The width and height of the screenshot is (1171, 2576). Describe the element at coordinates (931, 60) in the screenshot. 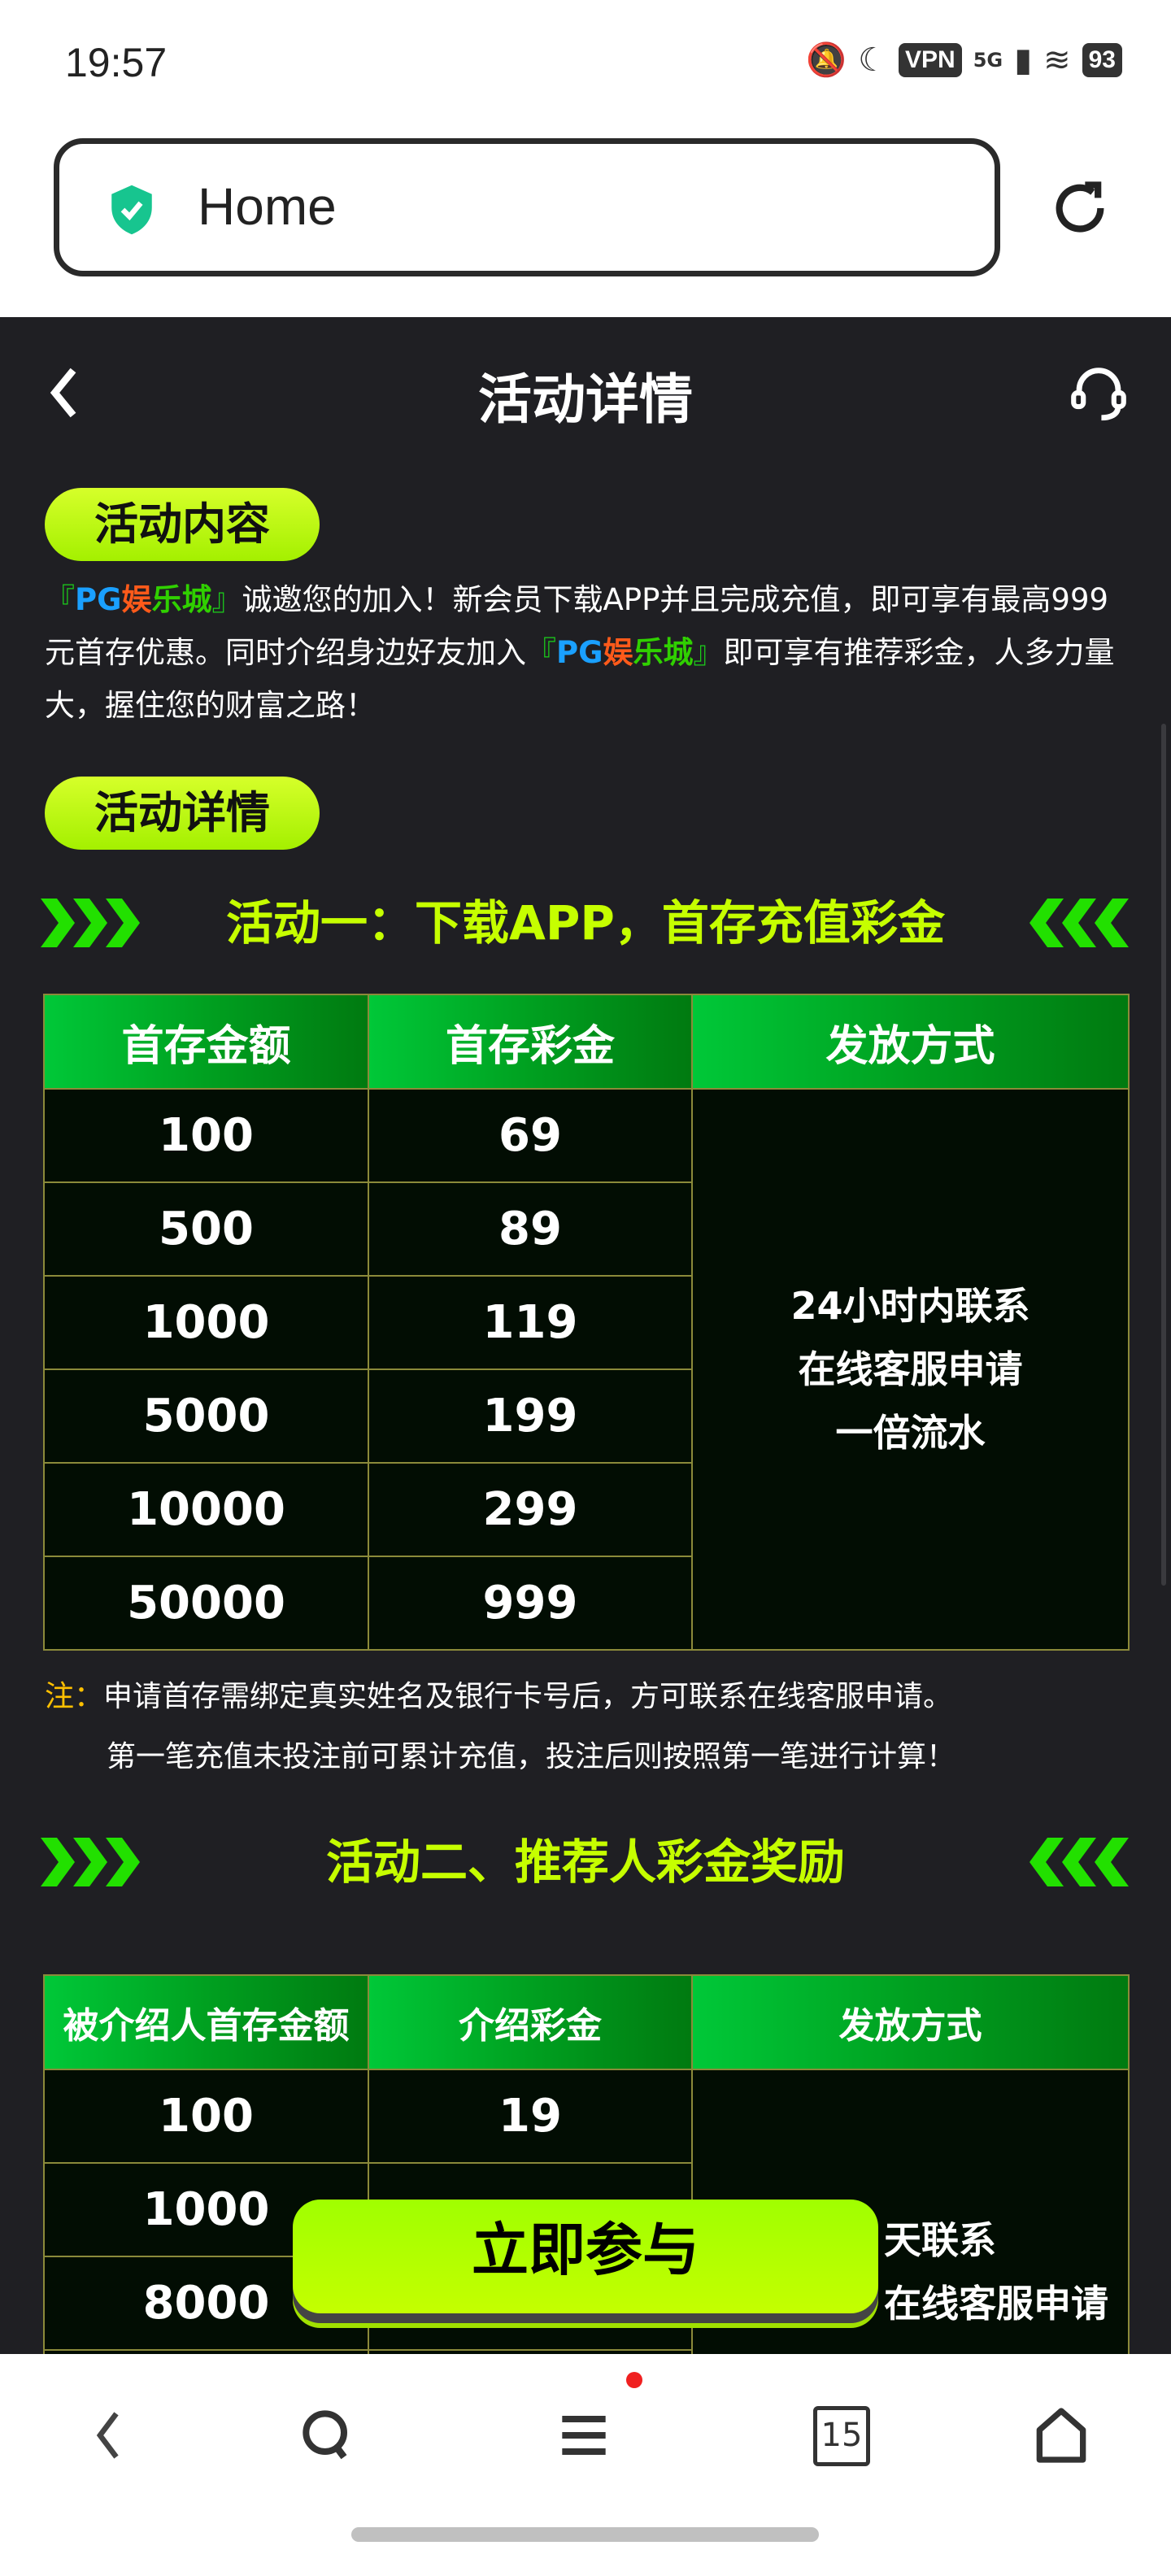

I see `vpn-icon: VPN` at that location.